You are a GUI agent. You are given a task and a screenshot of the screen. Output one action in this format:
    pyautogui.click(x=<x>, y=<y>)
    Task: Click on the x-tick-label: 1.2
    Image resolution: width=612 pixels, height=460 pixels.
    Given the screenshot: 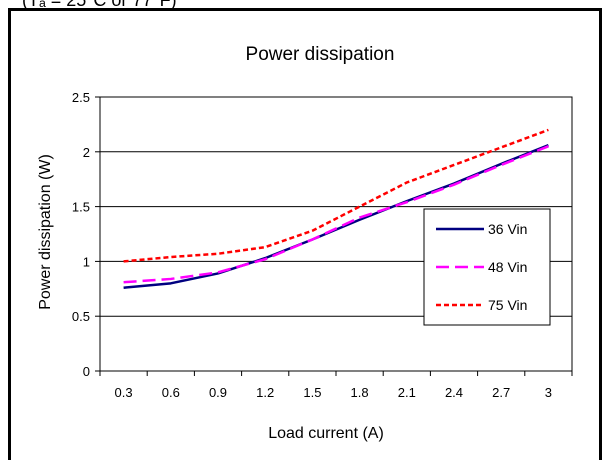 What is the action you would take?
    pyautogui.click(x=265, y=392)
    